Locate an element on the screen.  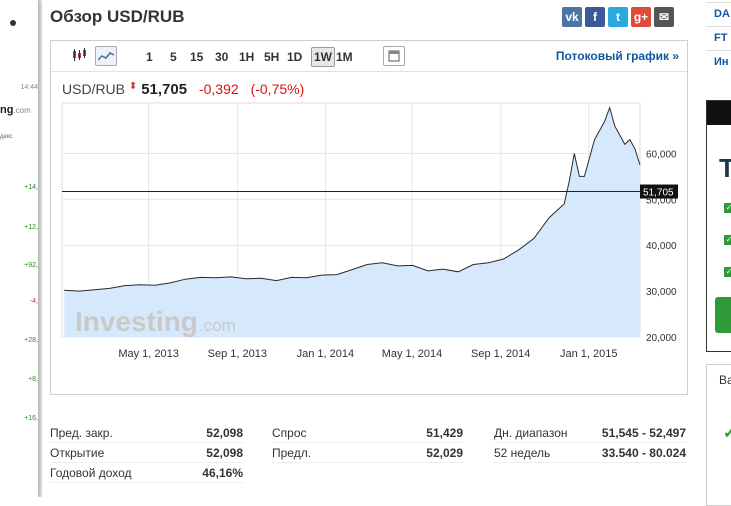
phone-list-value: +28, is located at coordinates (31, 340).